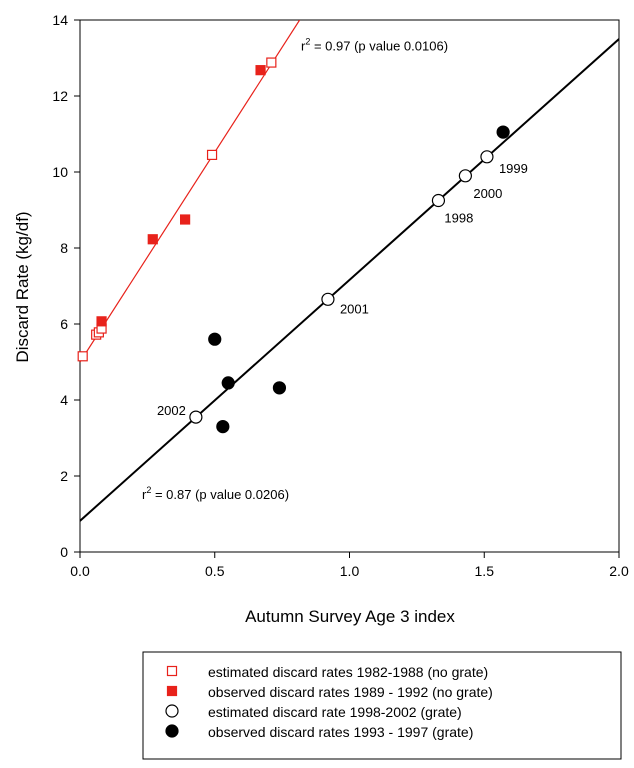  I want to click on year-annotation: 2002, so click(171, 410).